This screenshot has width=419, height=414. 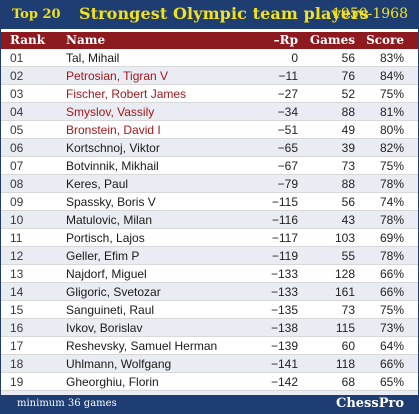 What do you see at coordinates (332, 40) in the screenshot?
I see `header-games: Games` at bounding box center [332, 40].